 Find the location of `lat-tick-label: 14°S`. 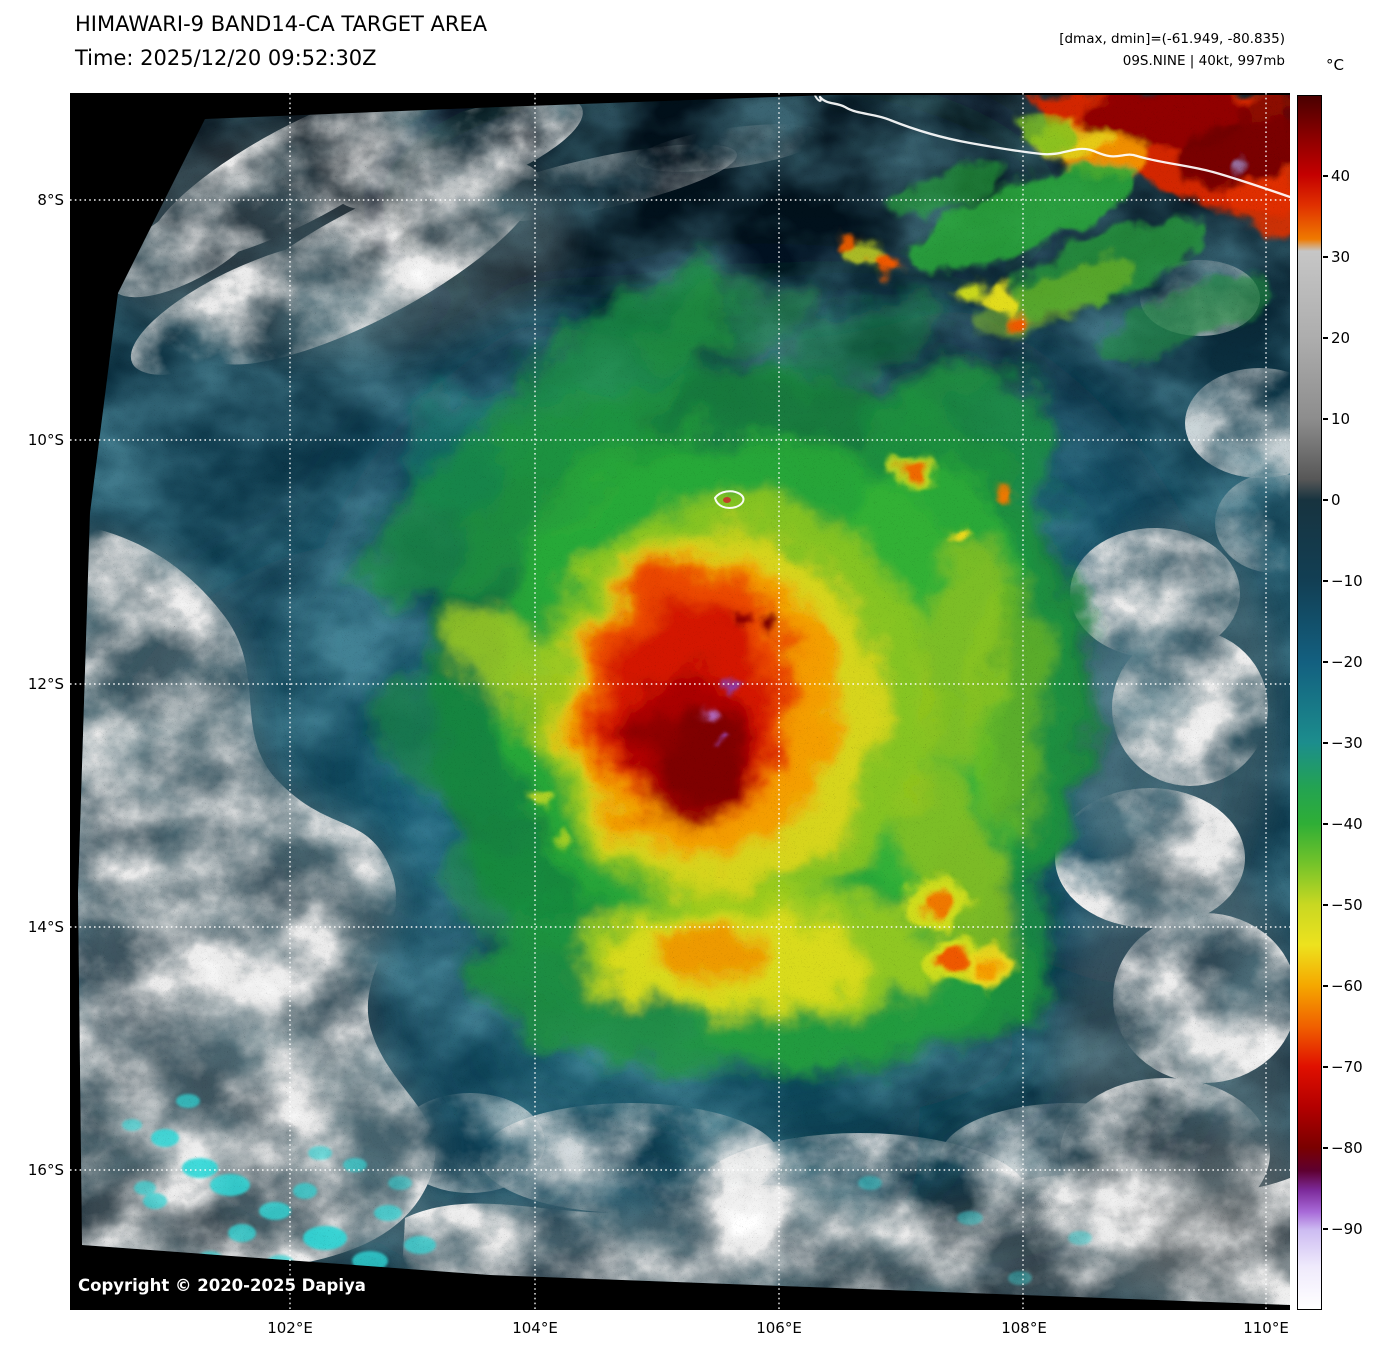

lat-tick-label: 14°S is located at coordinates (45, 927).